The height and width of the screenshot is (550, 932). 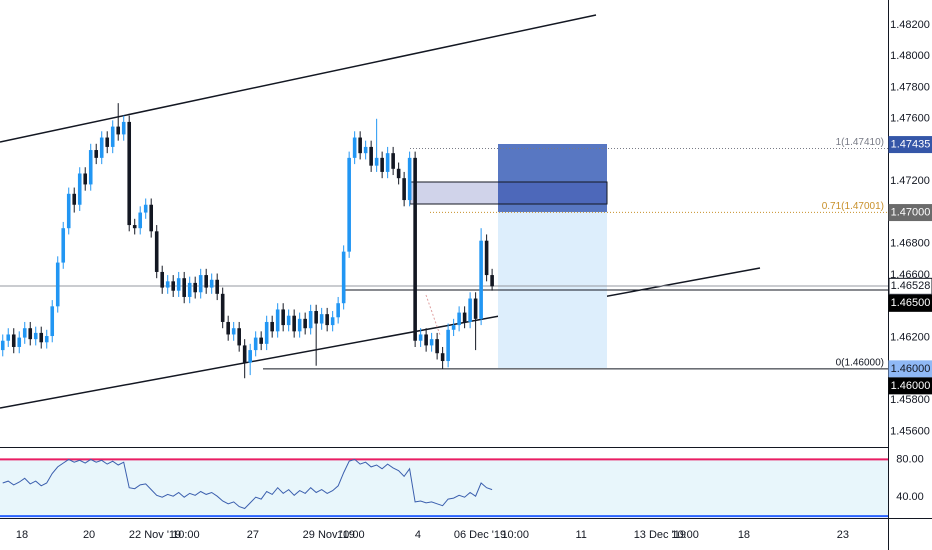 What do you see at coordinates (910, 56) in the screenshot?
I see `y-tick-label: 1.48000` at bounding box center [910, 56].